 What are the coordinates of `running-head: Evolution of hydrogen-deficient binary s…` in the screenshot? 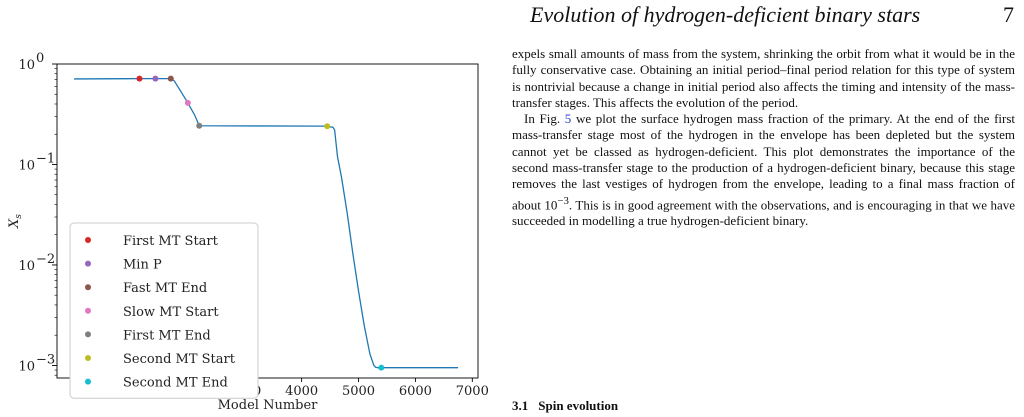 It's located at (772, 15).